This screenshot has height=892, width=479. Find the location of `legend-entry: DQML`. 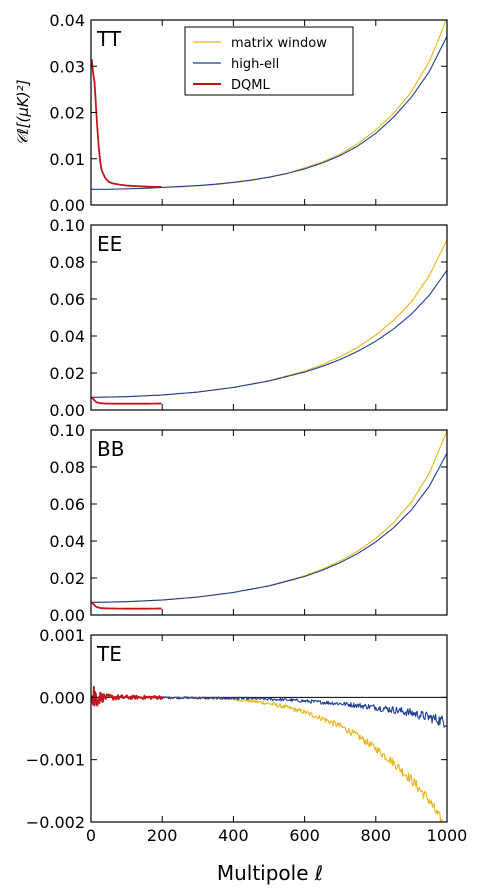

legend-entry: DQML is located at coordinates (250, 85).